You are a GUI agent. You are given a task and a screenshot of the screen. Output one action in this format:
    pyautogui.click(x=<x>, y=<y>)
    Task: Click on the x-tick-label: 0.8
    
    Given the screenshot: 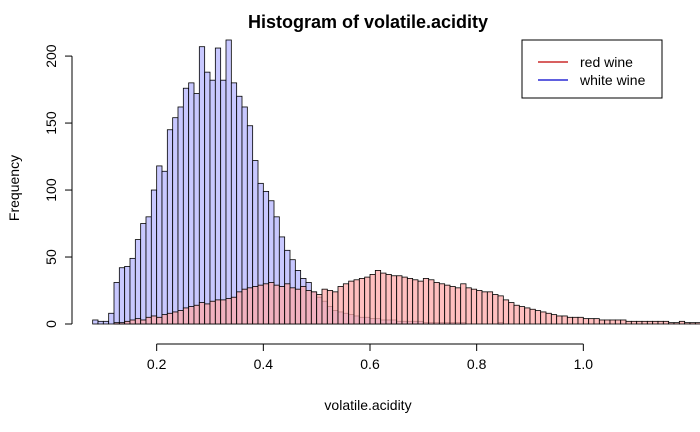 What is the action you would take?
    pyautogui.click(x=477, y=364)
    